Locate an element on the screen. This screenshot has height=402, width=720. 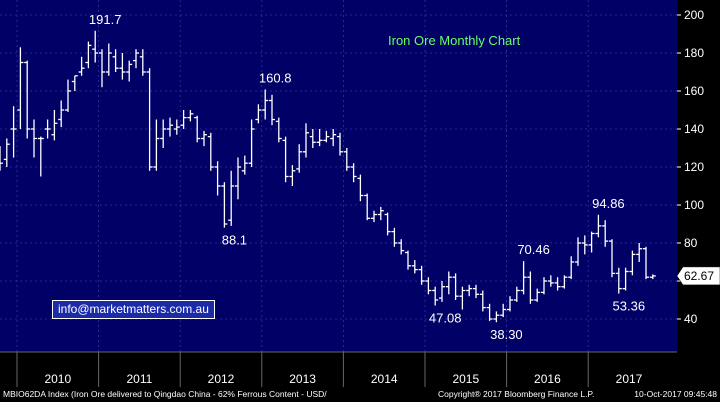
price-annotation: 94.86 is located at coordinates (608, 203).